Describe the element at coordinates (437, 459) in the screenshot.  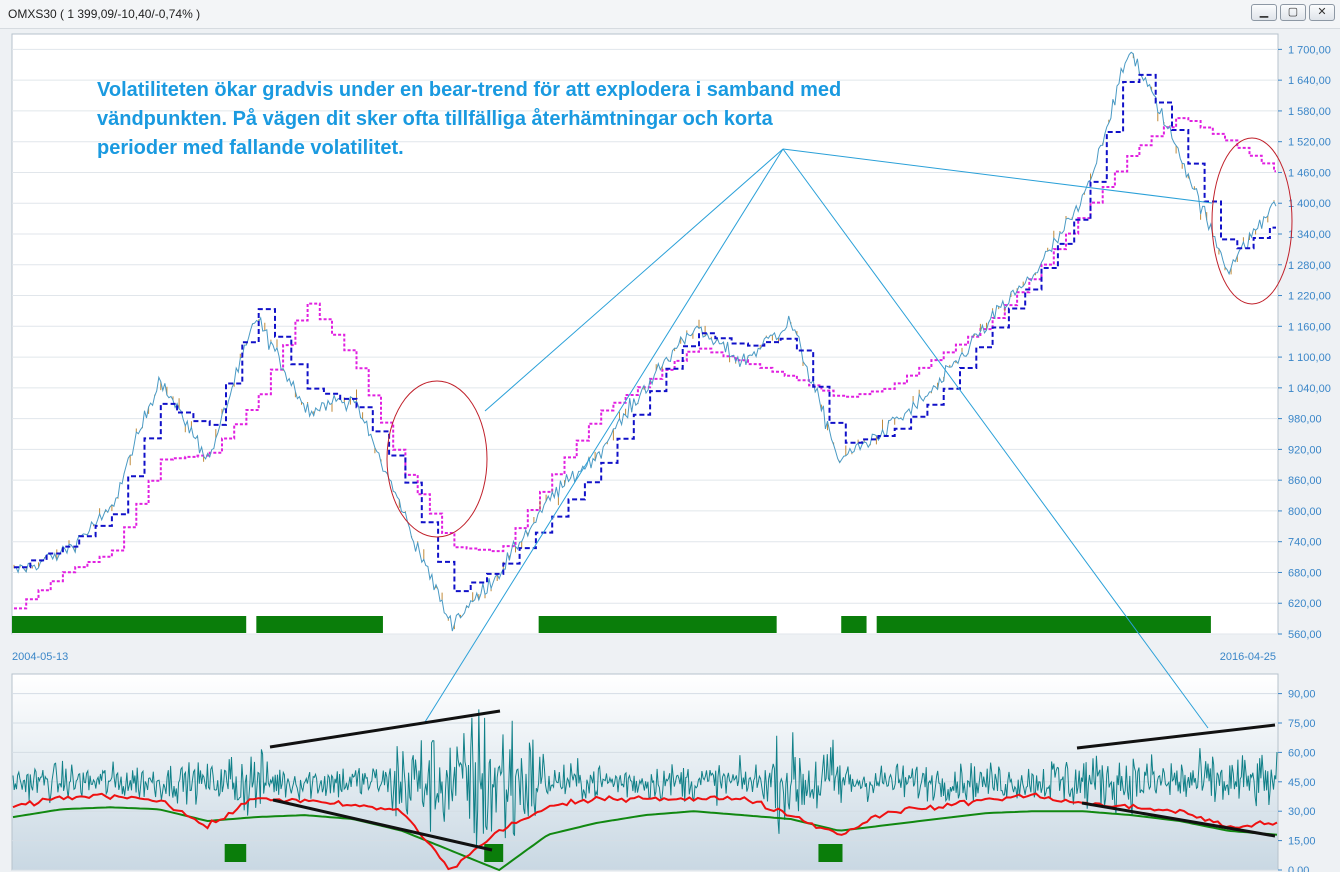
I see `circle-mark-2008` at that location.